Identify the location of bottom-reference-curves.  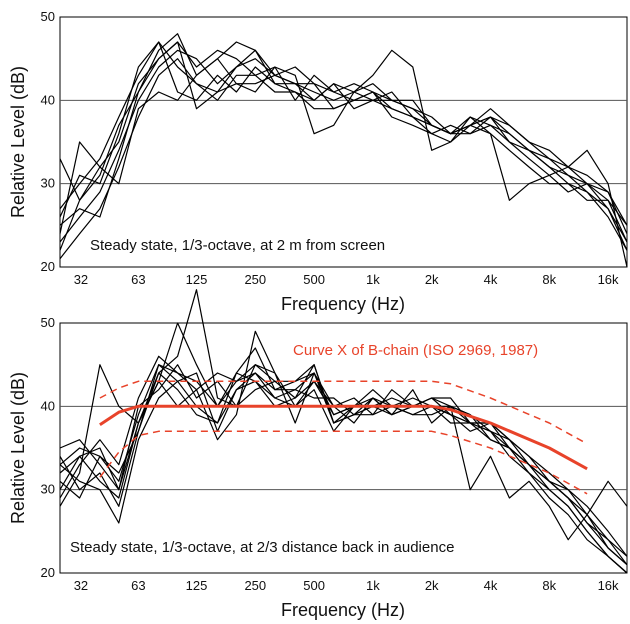
(343, 437).